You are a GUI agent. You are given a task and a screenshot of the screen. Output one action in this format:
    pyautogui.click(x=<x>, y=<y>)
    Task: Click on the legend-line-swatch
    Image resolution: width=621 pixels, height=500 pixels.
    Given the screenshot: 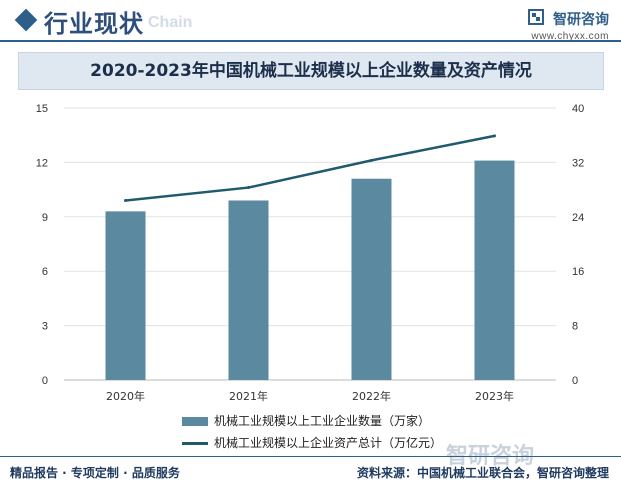 What is the action you would take?
    pyautogui.click(x=195, y=443)
    